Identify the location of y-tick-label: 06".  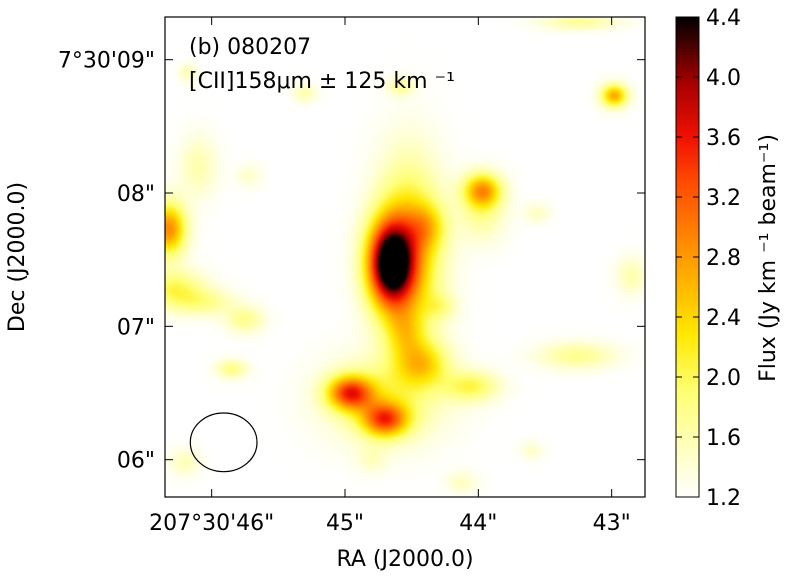
(136, 461).